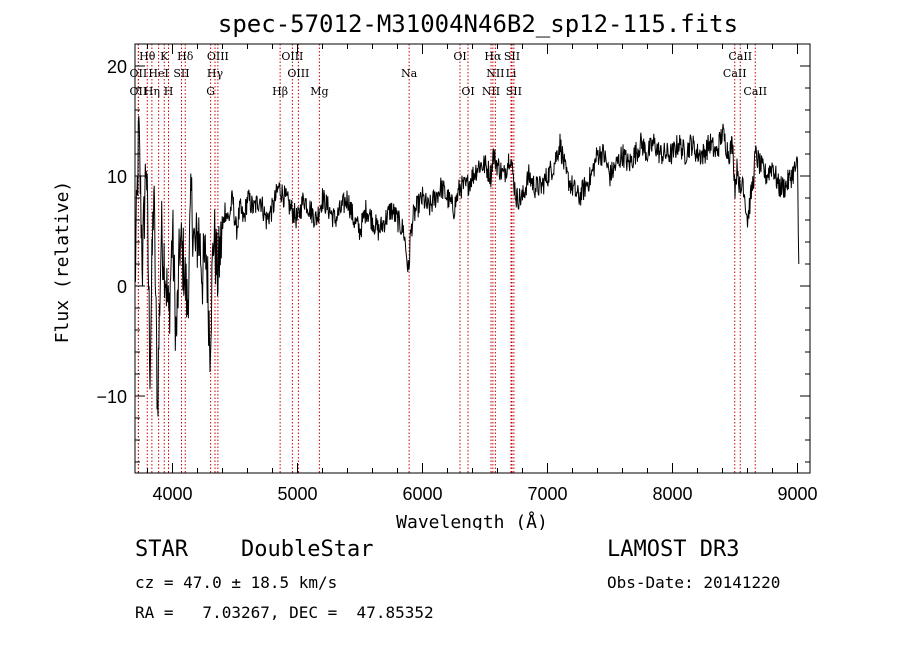 The image size is (900, 649). I want to click on emission-line-label: K, so click(164, 56).